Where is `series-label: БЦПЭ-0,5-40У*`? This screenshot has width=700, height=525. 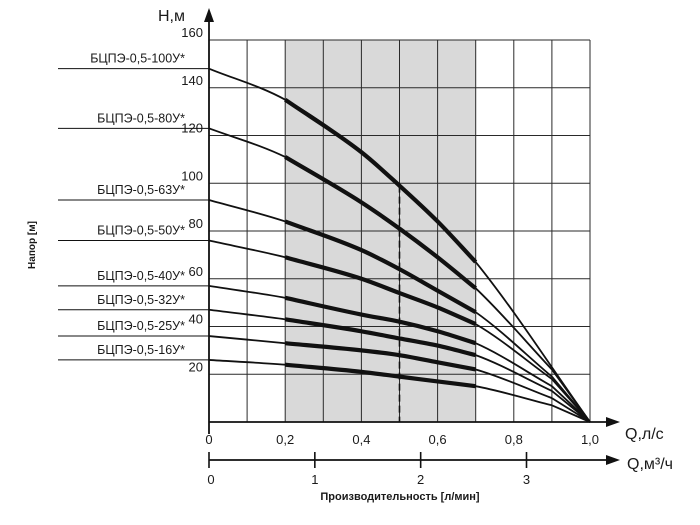
series-label: БЦПЭ-0,5-40У* is located at coordinates (141, 276).